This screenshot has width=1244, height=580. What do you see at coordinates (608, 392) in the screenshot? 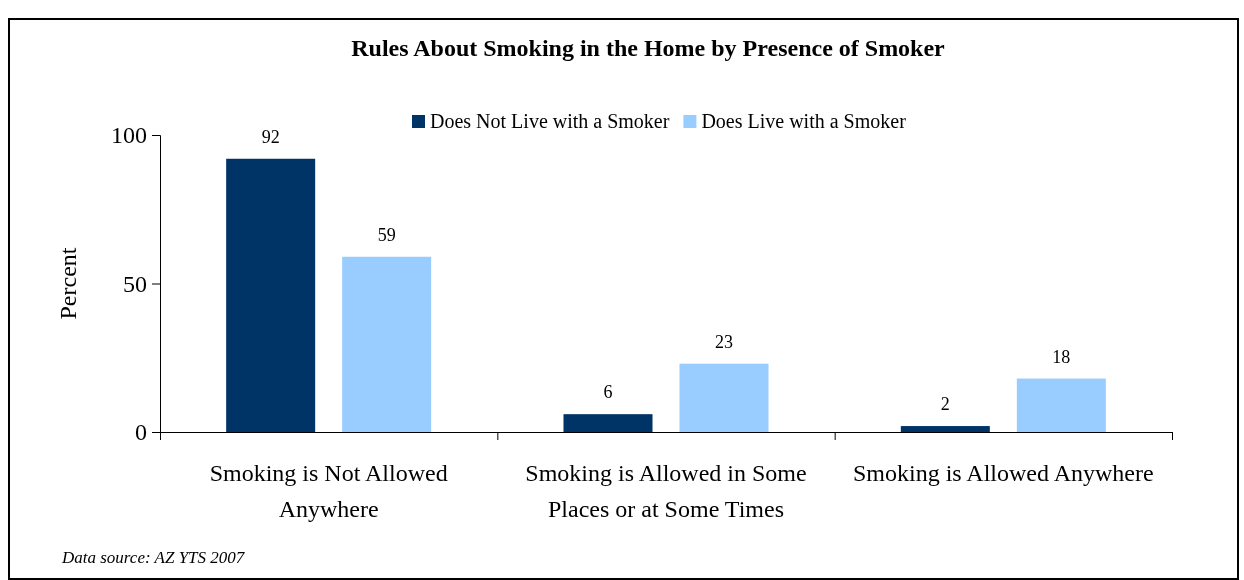
I see `data-label: 6` at bounding box center [608, 392].